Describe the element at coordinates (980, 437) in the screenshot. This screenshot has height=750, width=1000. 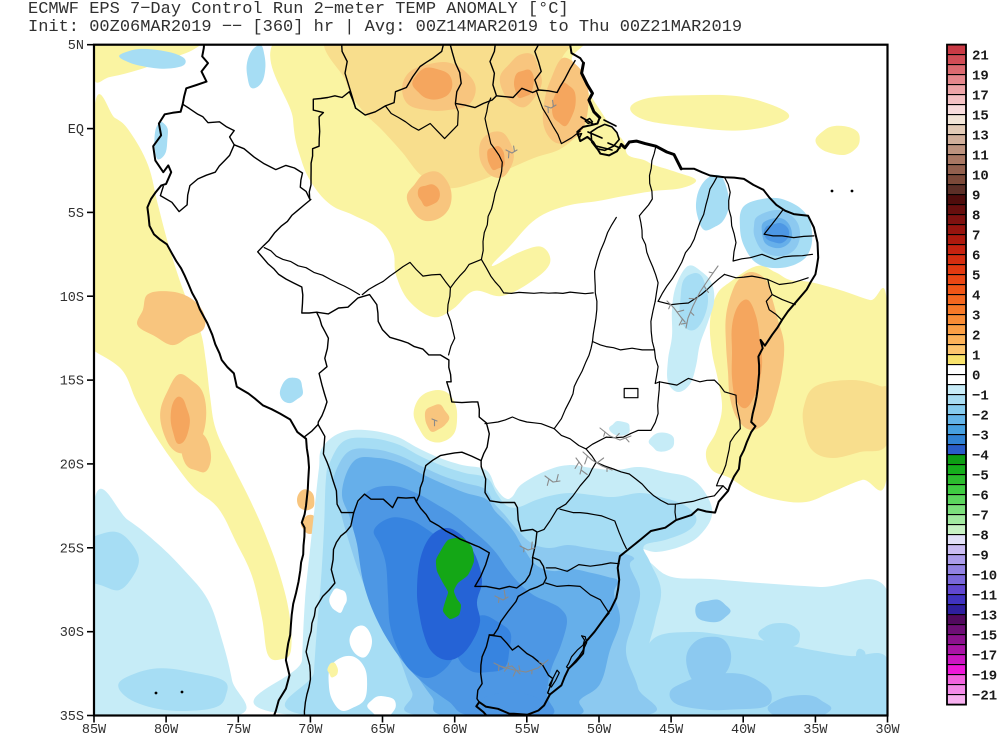
I see `svg-text: −3` at that location.